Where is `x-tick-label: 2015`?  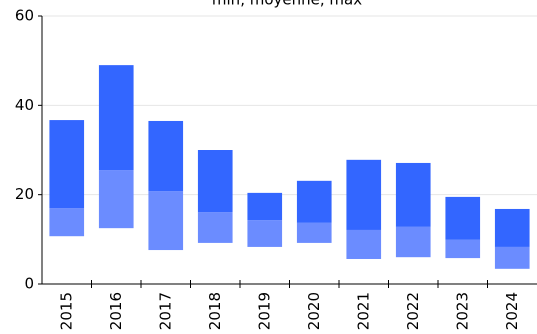 x-tick-label: 2015 is located at coordinates (66, 311).